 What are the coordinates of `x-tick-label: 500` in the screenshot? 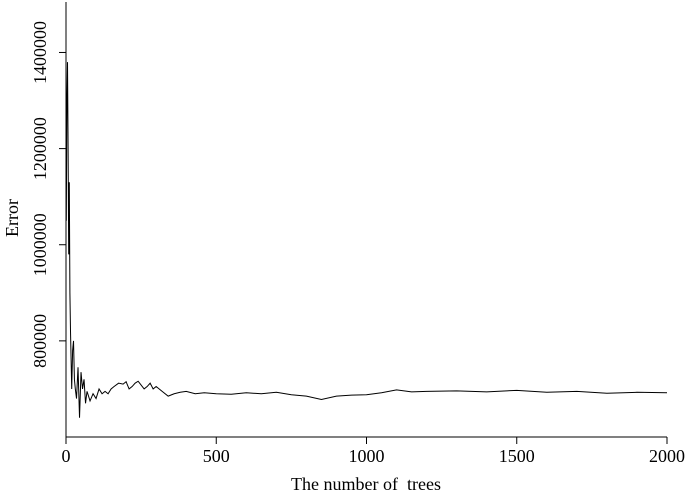 It's located at (216, 456).